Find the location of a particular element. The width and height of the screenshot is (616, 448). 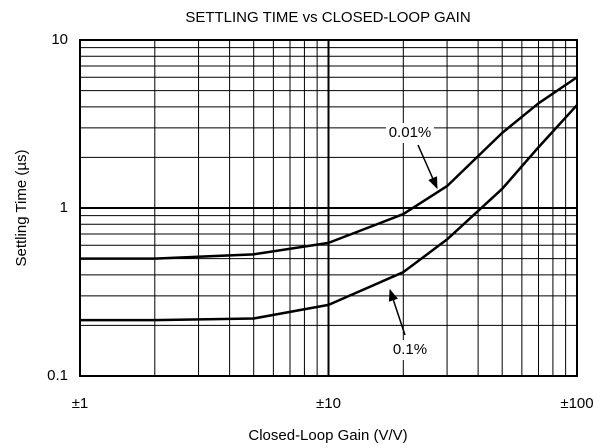

y-tick-label: 0.1 is located at coordinates (57, 375).